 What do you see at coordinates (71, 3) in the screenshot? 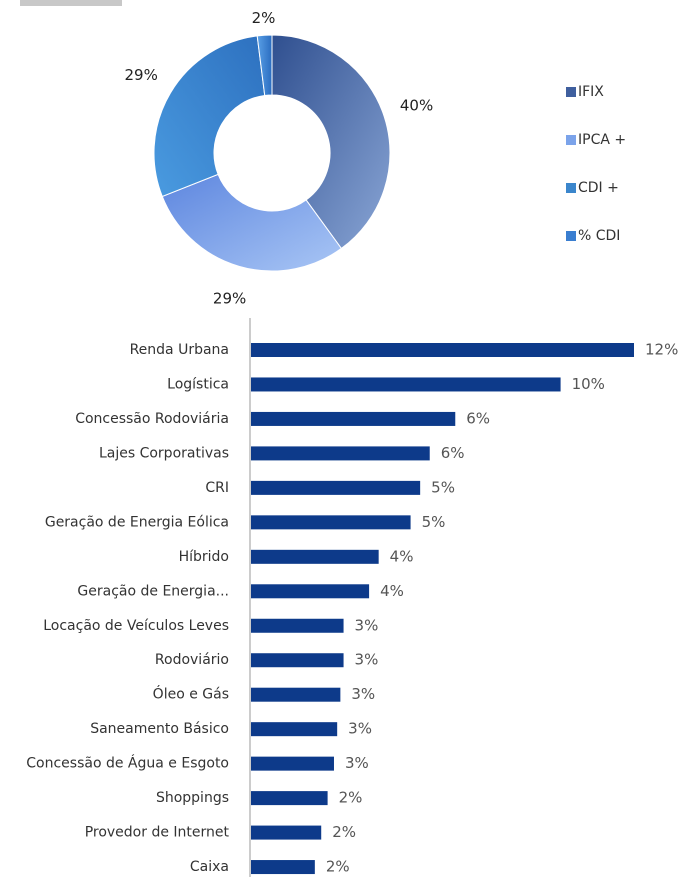
I see `decor-bar` at bounding box center [71, 3].